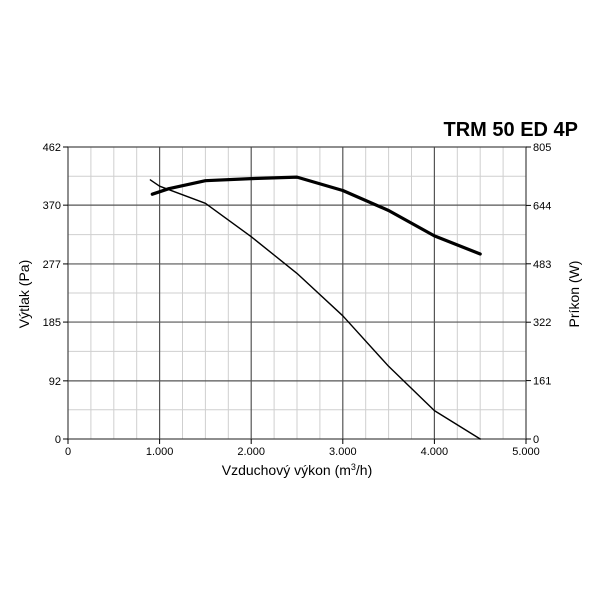 The width and height of the screenshot is (600, 600). What do you see at coordinates (536, 440) in the screenshot?
I see `y2-tick-label: 0` at bounding box center [536, 440].